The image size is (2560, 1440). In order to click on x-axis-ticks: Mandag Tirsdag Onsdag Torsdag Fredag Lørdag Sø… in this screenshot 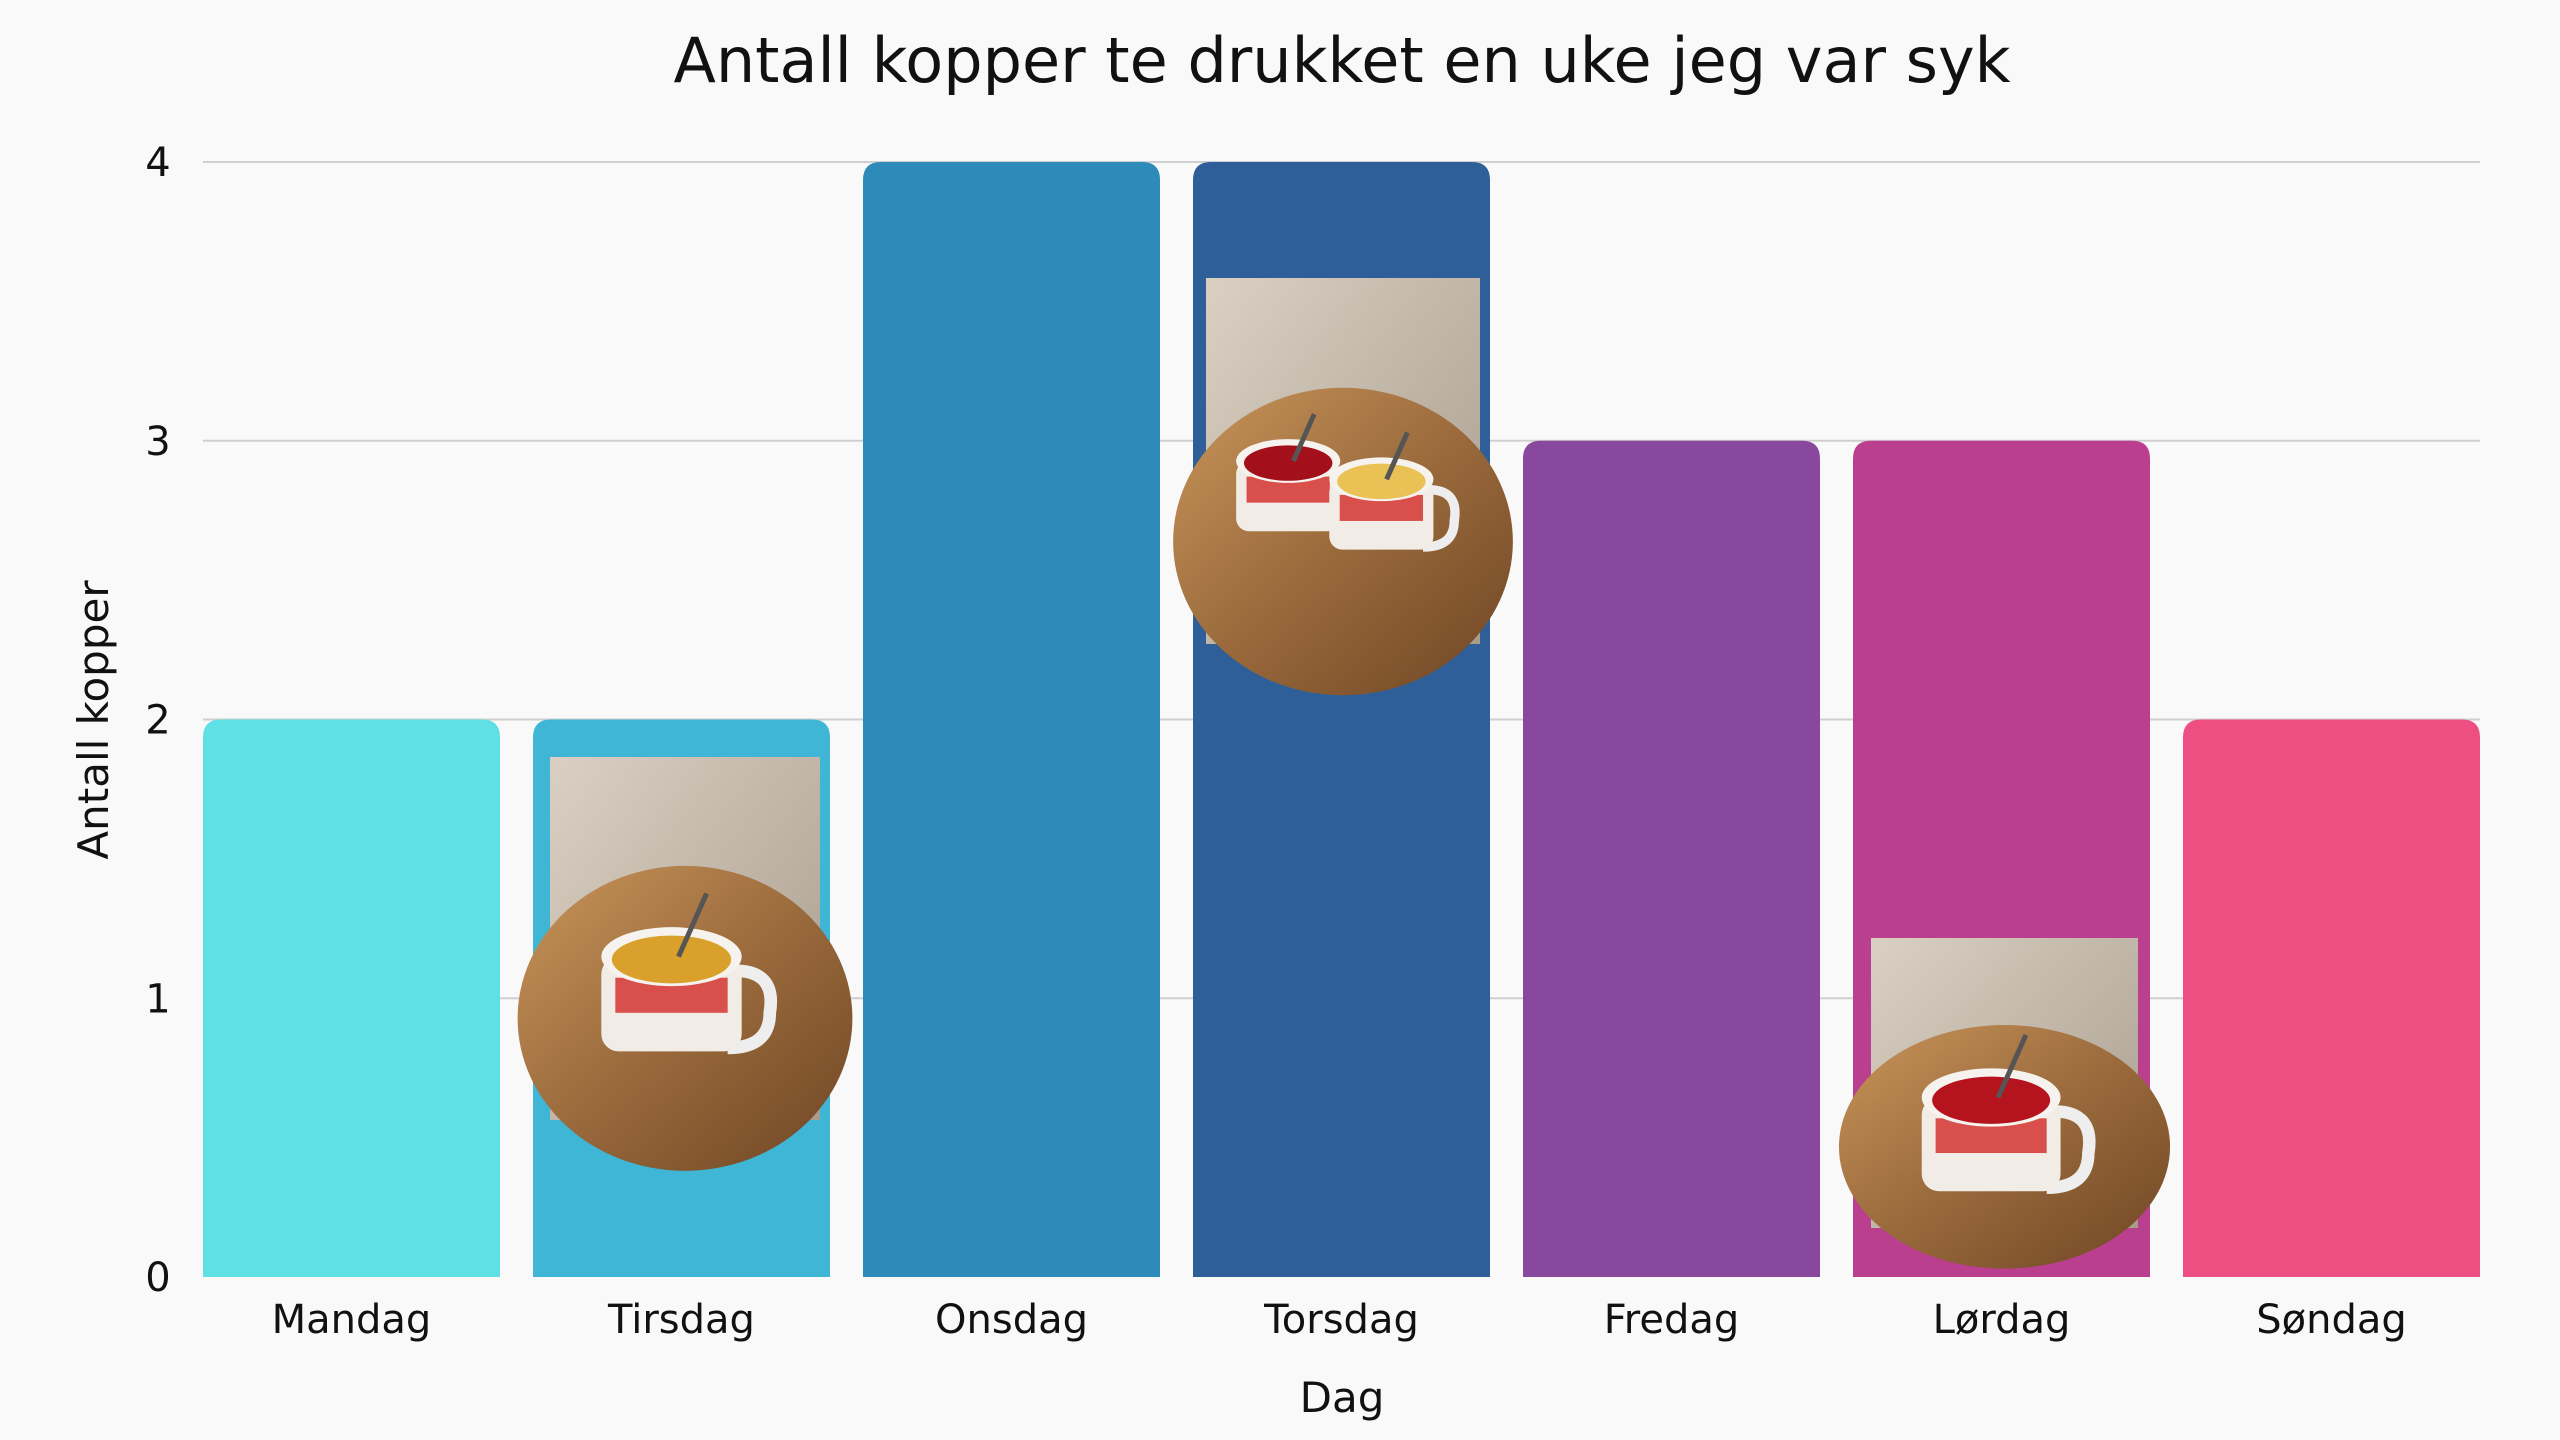, I will do `click(1339, 1320)`.